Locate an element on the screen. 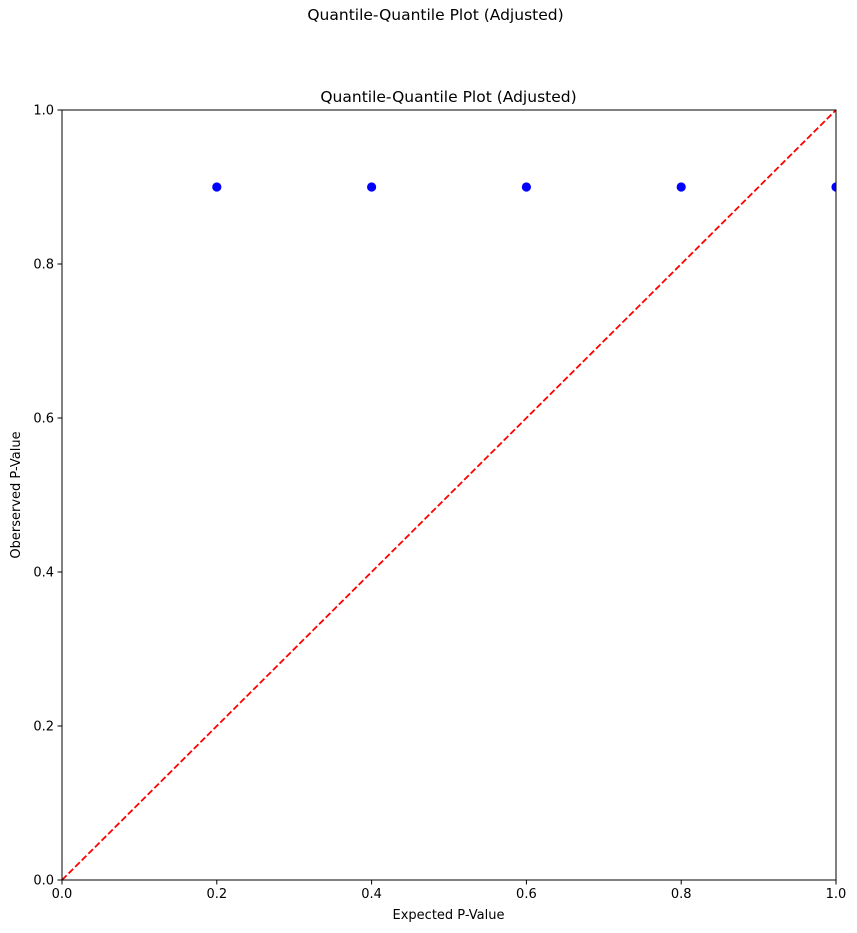  x-tick-label: 0.4 is located at coordinates (371, 894).